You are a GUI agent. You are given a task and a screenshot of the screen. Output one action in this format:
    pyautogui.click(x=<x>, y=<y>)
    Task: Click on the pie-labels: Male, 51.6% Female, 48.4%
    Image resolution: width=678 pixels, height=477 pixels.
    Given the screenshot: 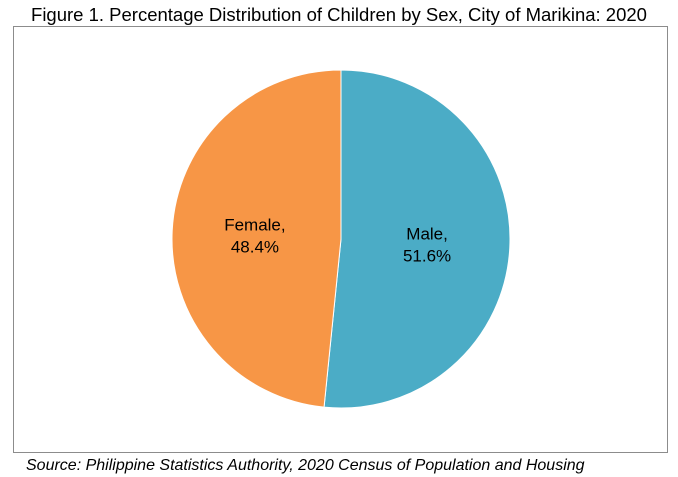 What is the action you would take?
    pyautogui.click(x=337, y=241)
    